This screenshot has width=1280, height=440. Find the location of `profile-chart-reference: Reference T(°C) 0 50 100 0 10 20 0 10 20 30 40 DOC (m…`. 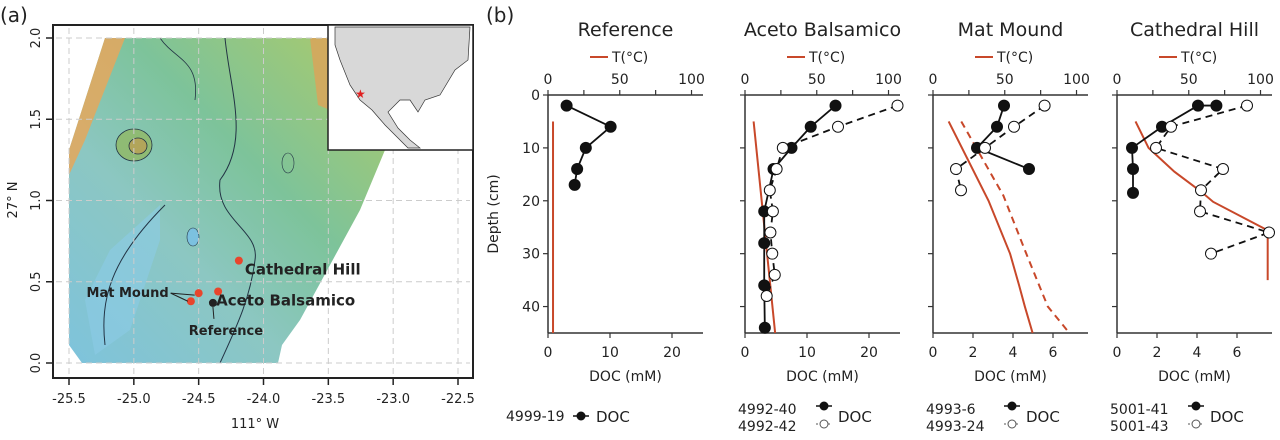

profile-chart-reference: Reference T(°C) 0 50 100 0 10 20 0 10 20 30 40 DOC (m… is located at coordinates (605, 222).